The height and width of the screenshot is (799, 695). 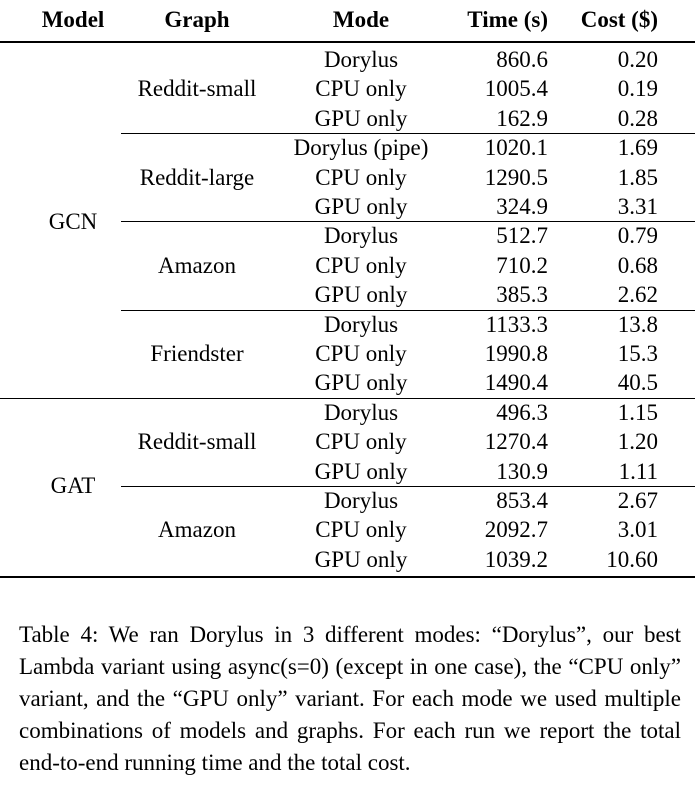 I want to click on time-cell: 385.3, so click(x=522, y=295).